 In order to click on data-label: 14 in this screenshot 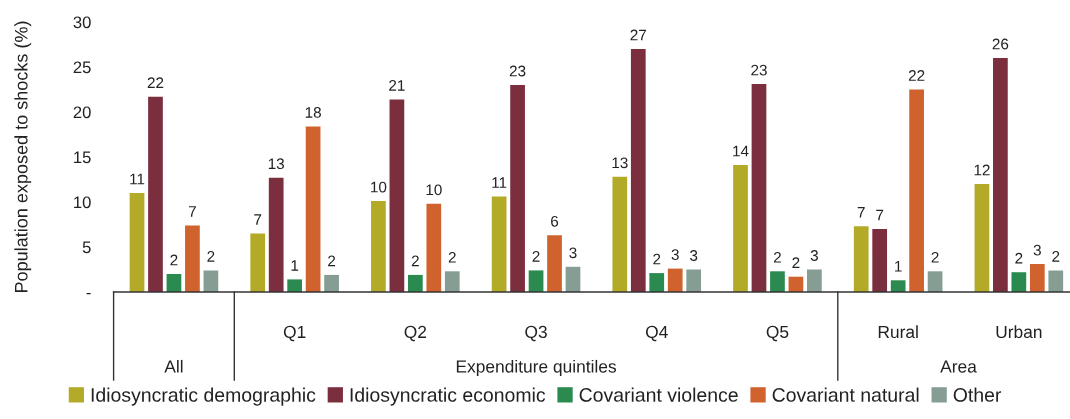, I will do `click(741, 151)`.